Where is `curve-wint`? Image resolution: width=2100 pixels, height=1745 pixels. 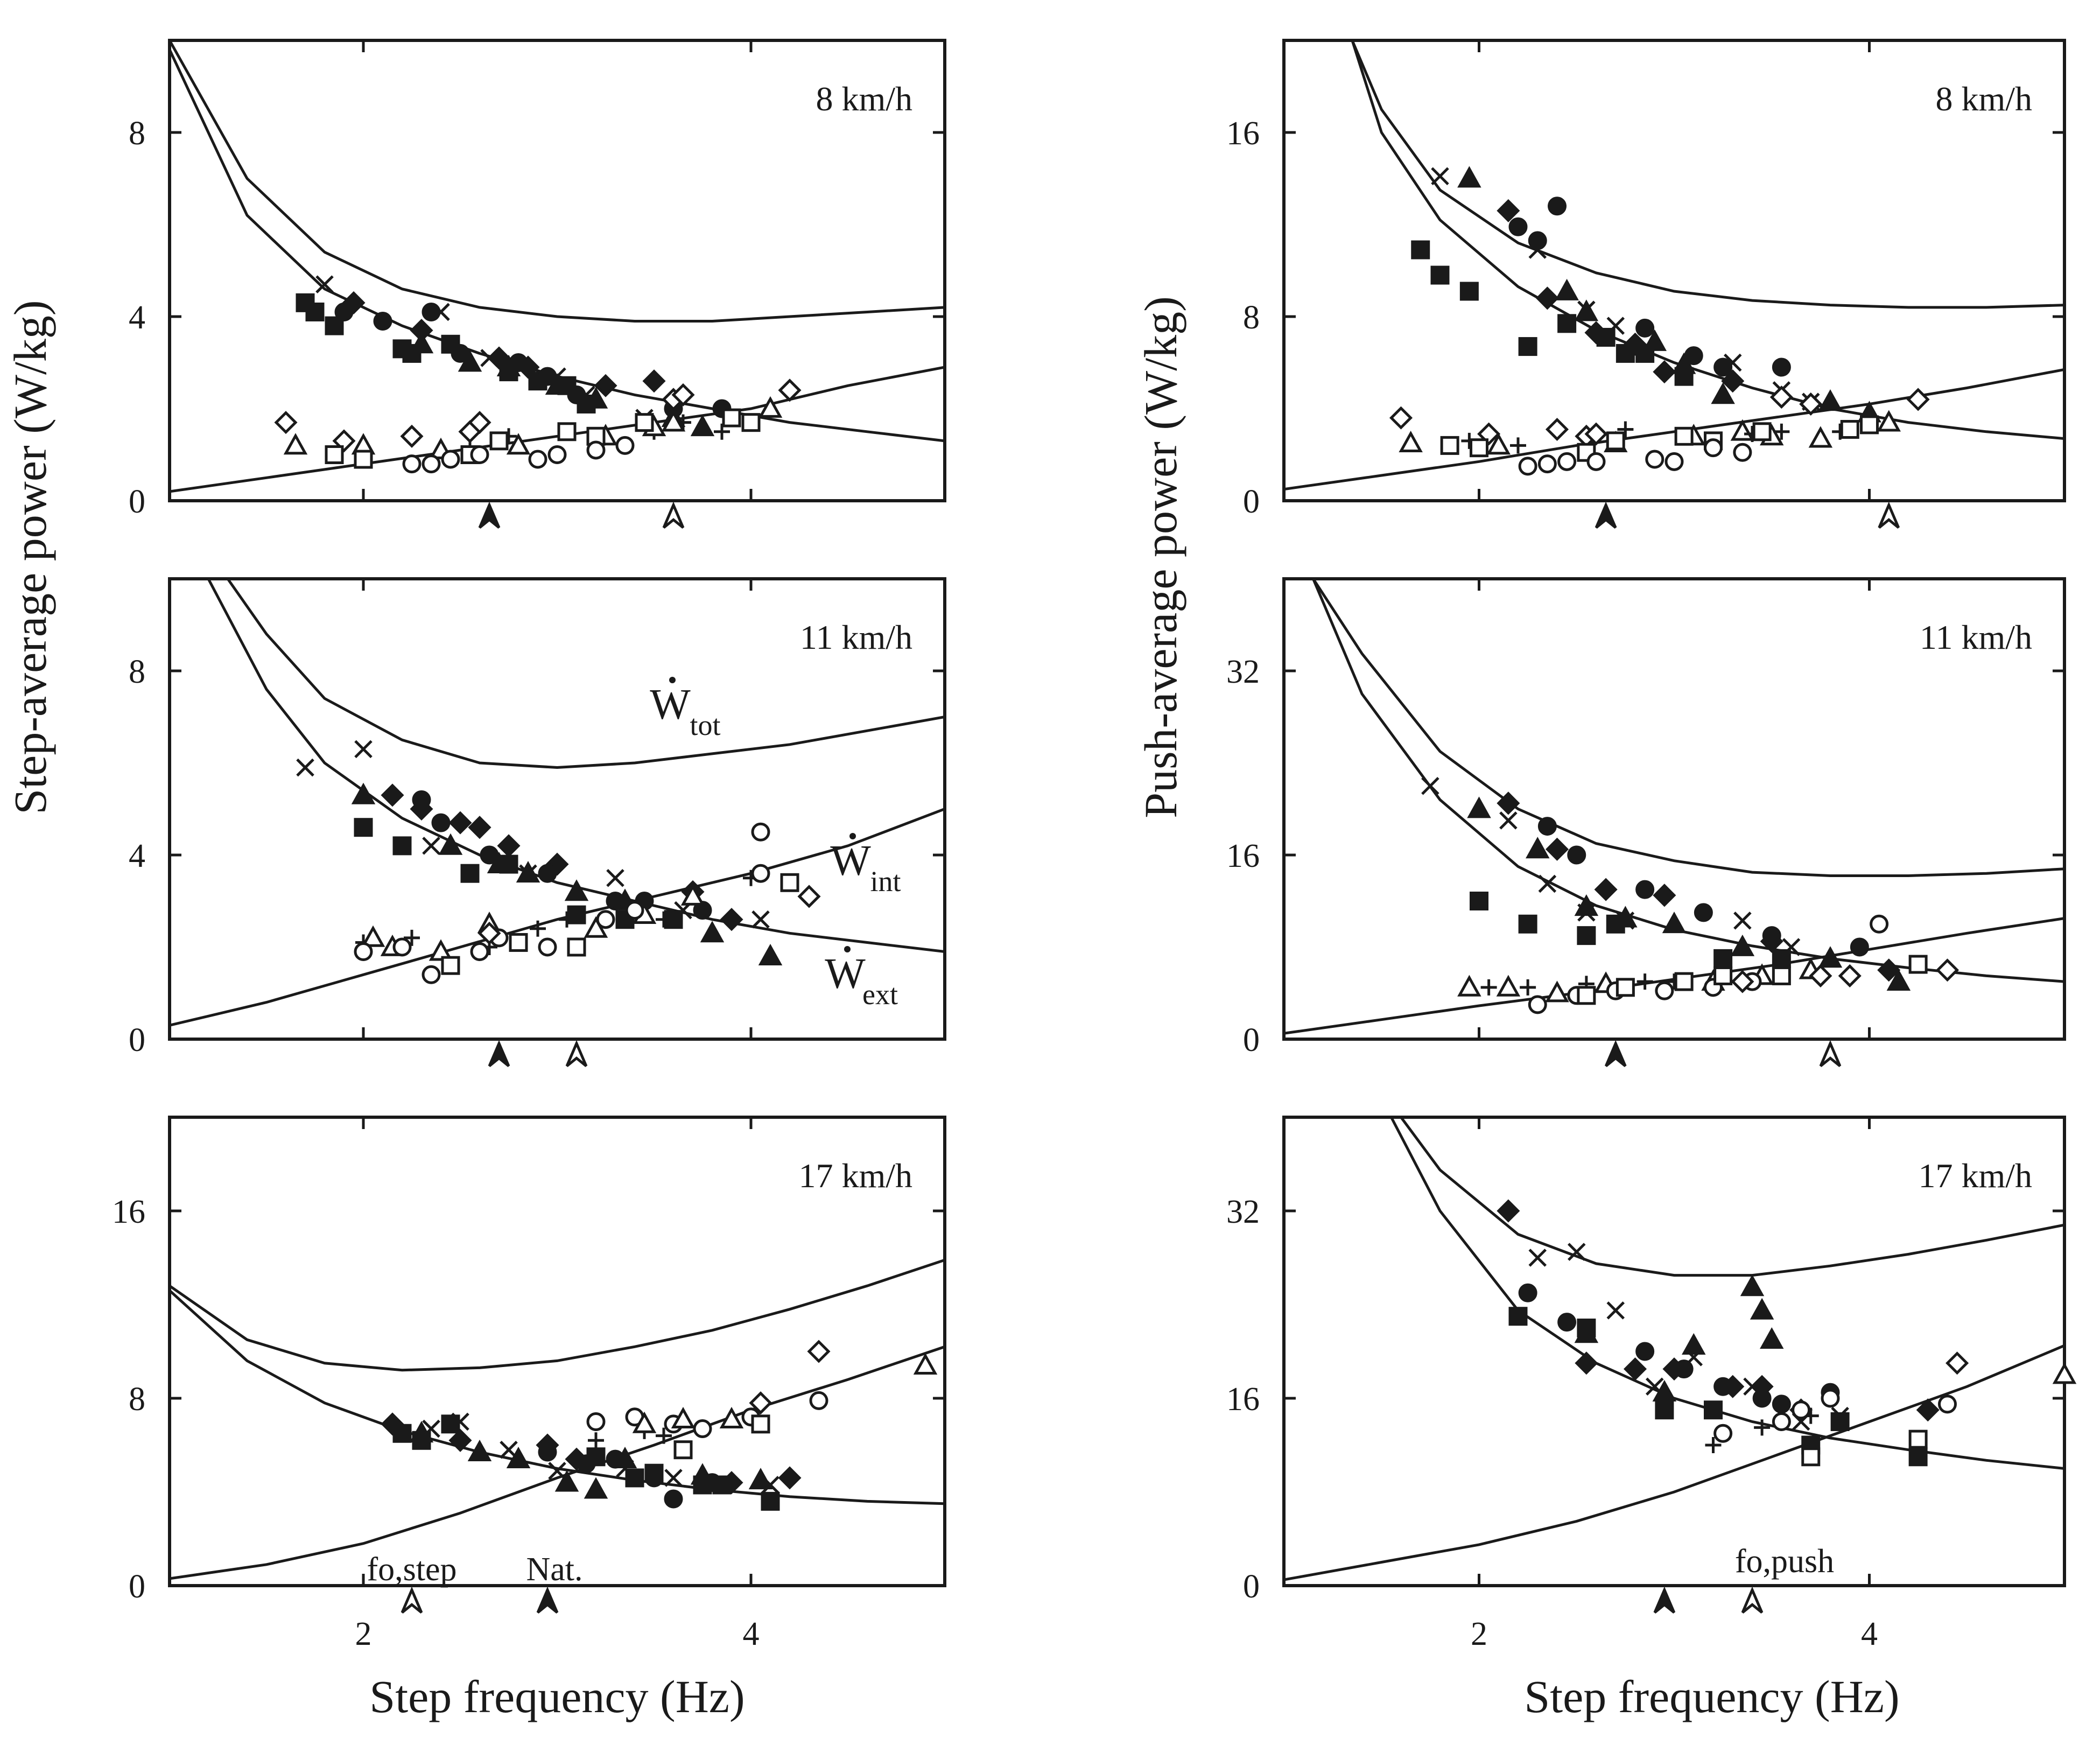
curve-wint is located at coordinates (1674, 1462).